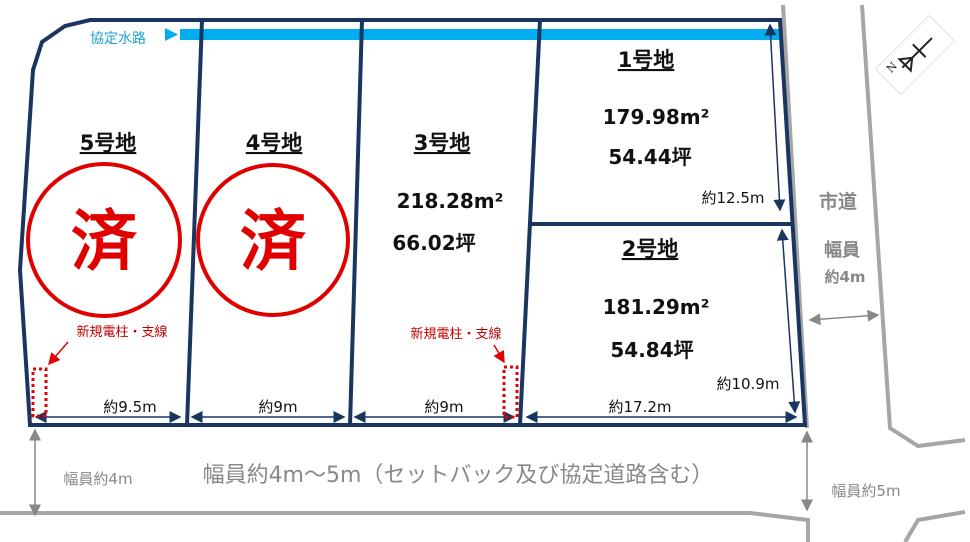  What do you see at coordinates (842, 250) in the screenshot?
I see `city-road-width-label: 幅員` at bounding box center [842, 250].